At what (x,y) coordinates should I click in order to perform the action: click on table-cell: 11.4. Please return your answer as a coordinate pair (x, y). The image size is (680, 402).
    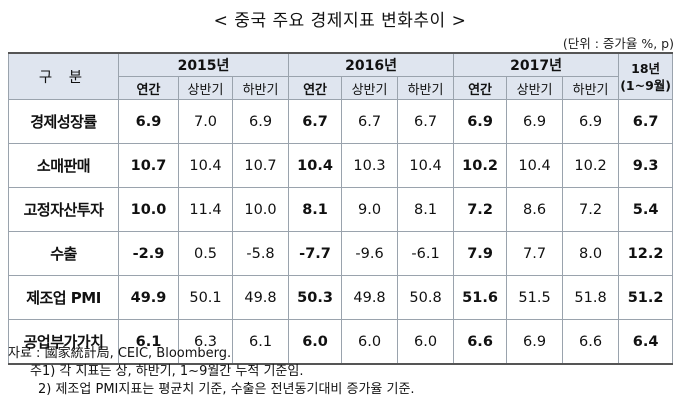
    Looking at the image, I should click on (205, 209).